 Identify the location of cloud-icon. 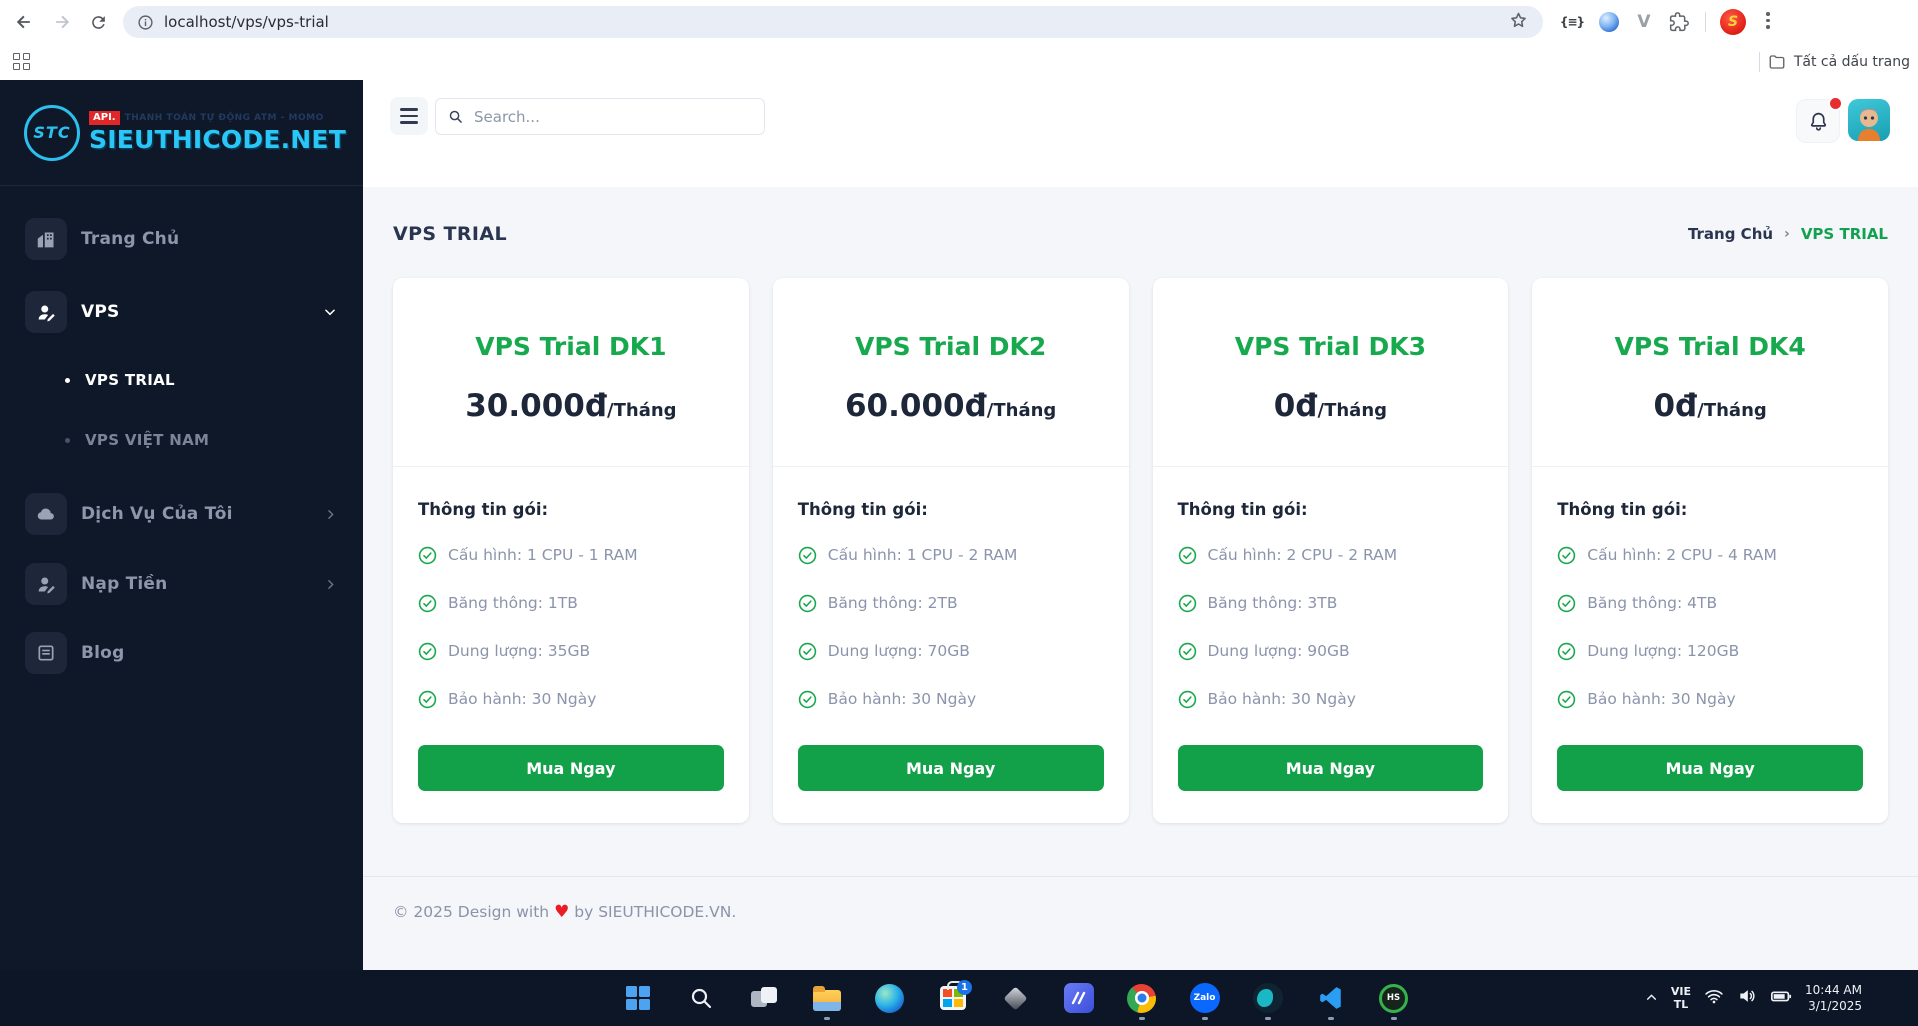
(46, 514).